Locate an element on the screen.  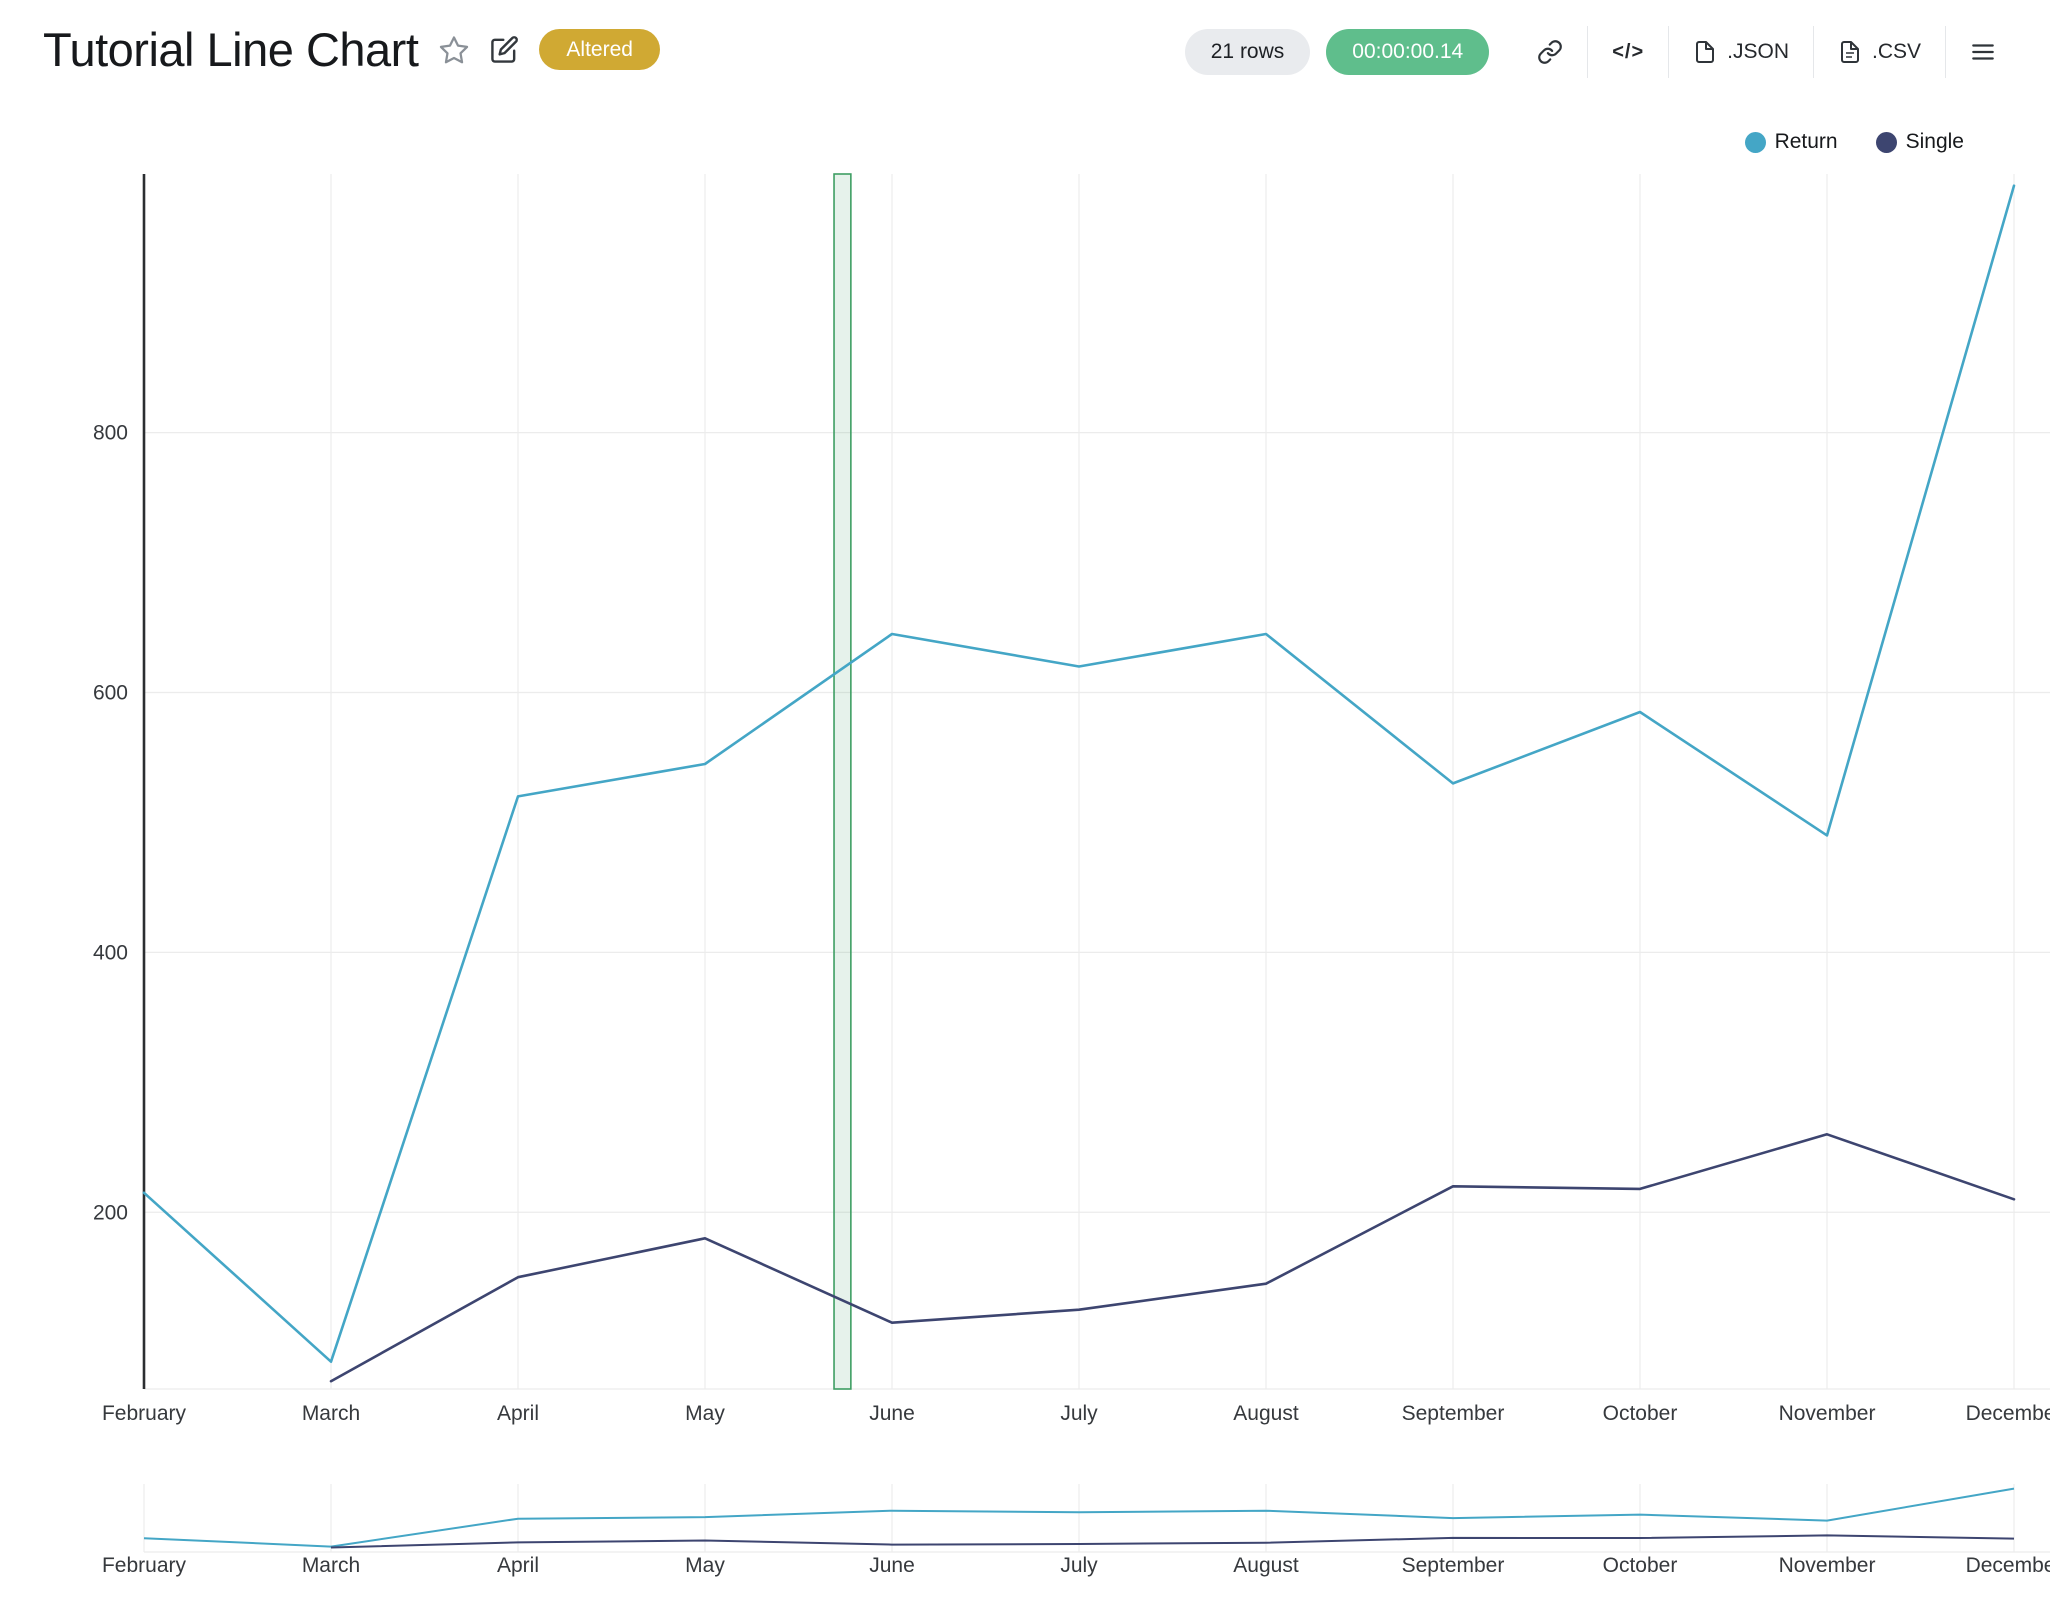
menu-button is located at coordinates (1982, 52).